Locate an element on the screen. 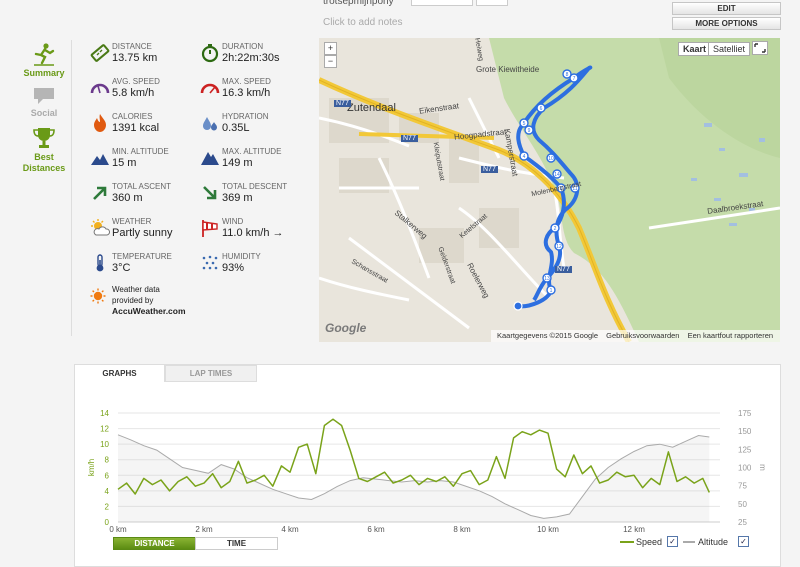 The image size is (800, 567). arrow-down-right-icon is located at coordinates (210, 193).